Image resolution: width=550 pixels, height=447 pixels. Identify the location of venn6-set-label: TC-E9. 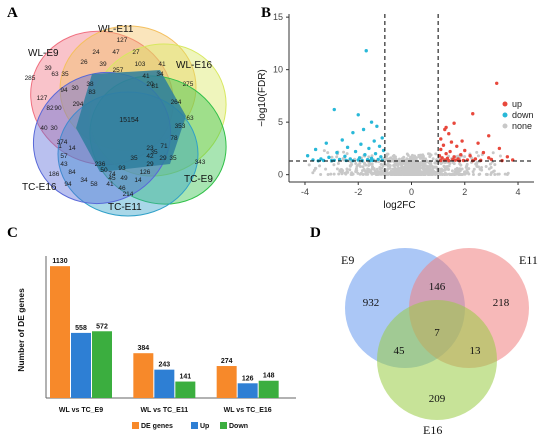
(198, 179).